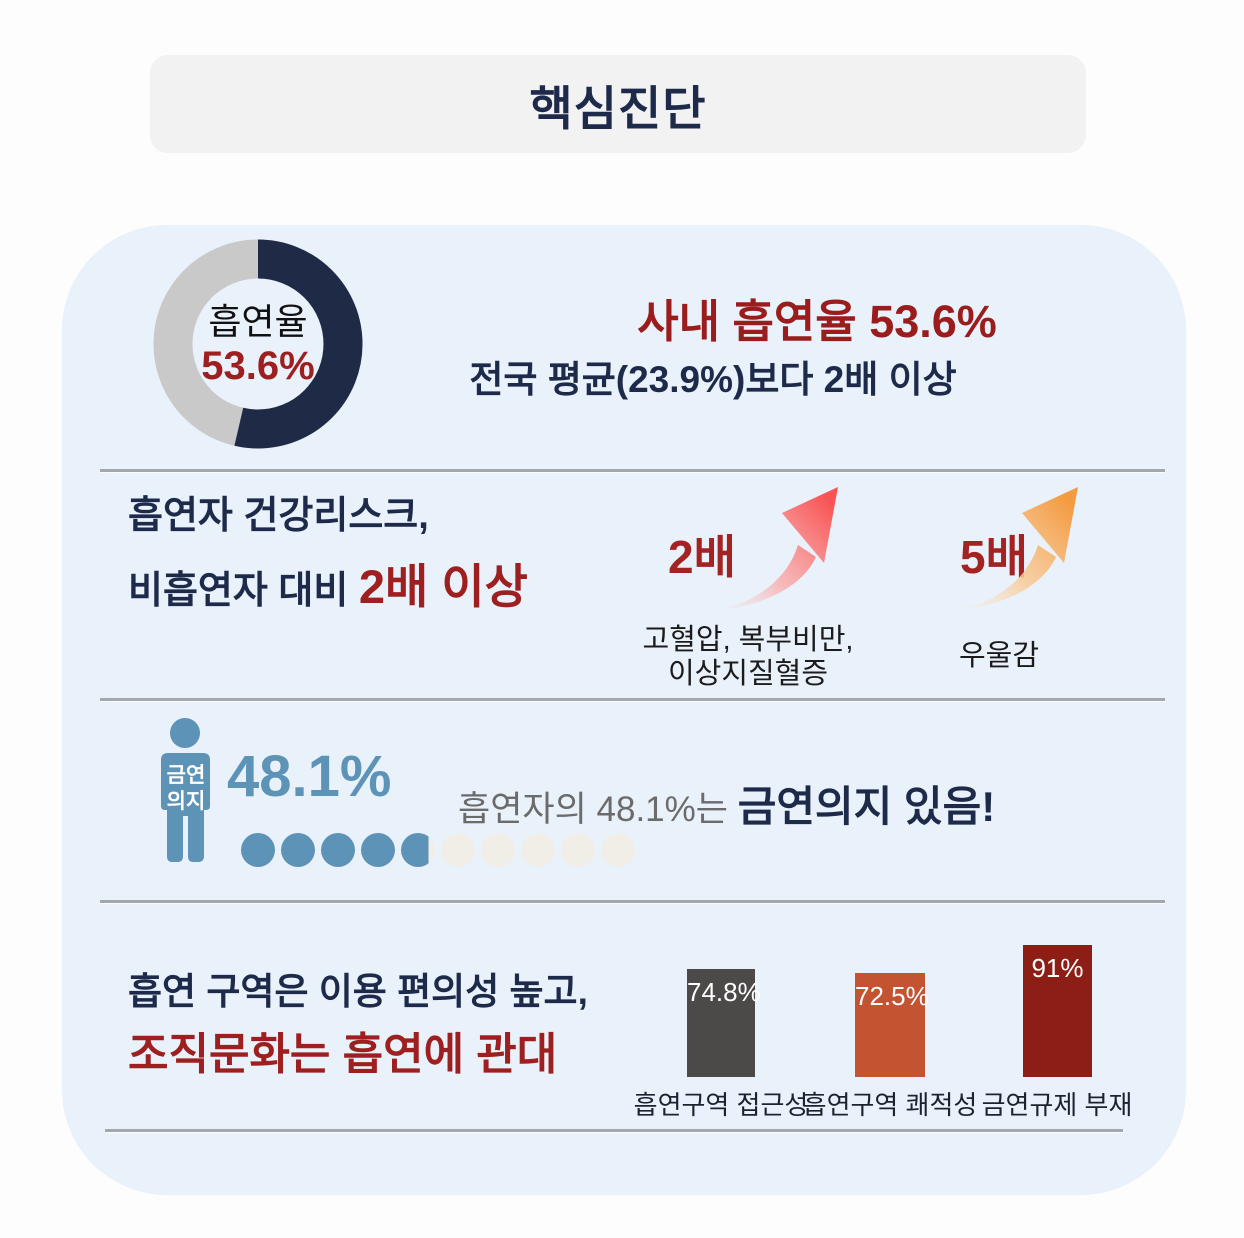  Describe the element at coordinates (748, 674) in the screenshot. I see `risk-caption-1-line2: 이상지질혈증` at that location.